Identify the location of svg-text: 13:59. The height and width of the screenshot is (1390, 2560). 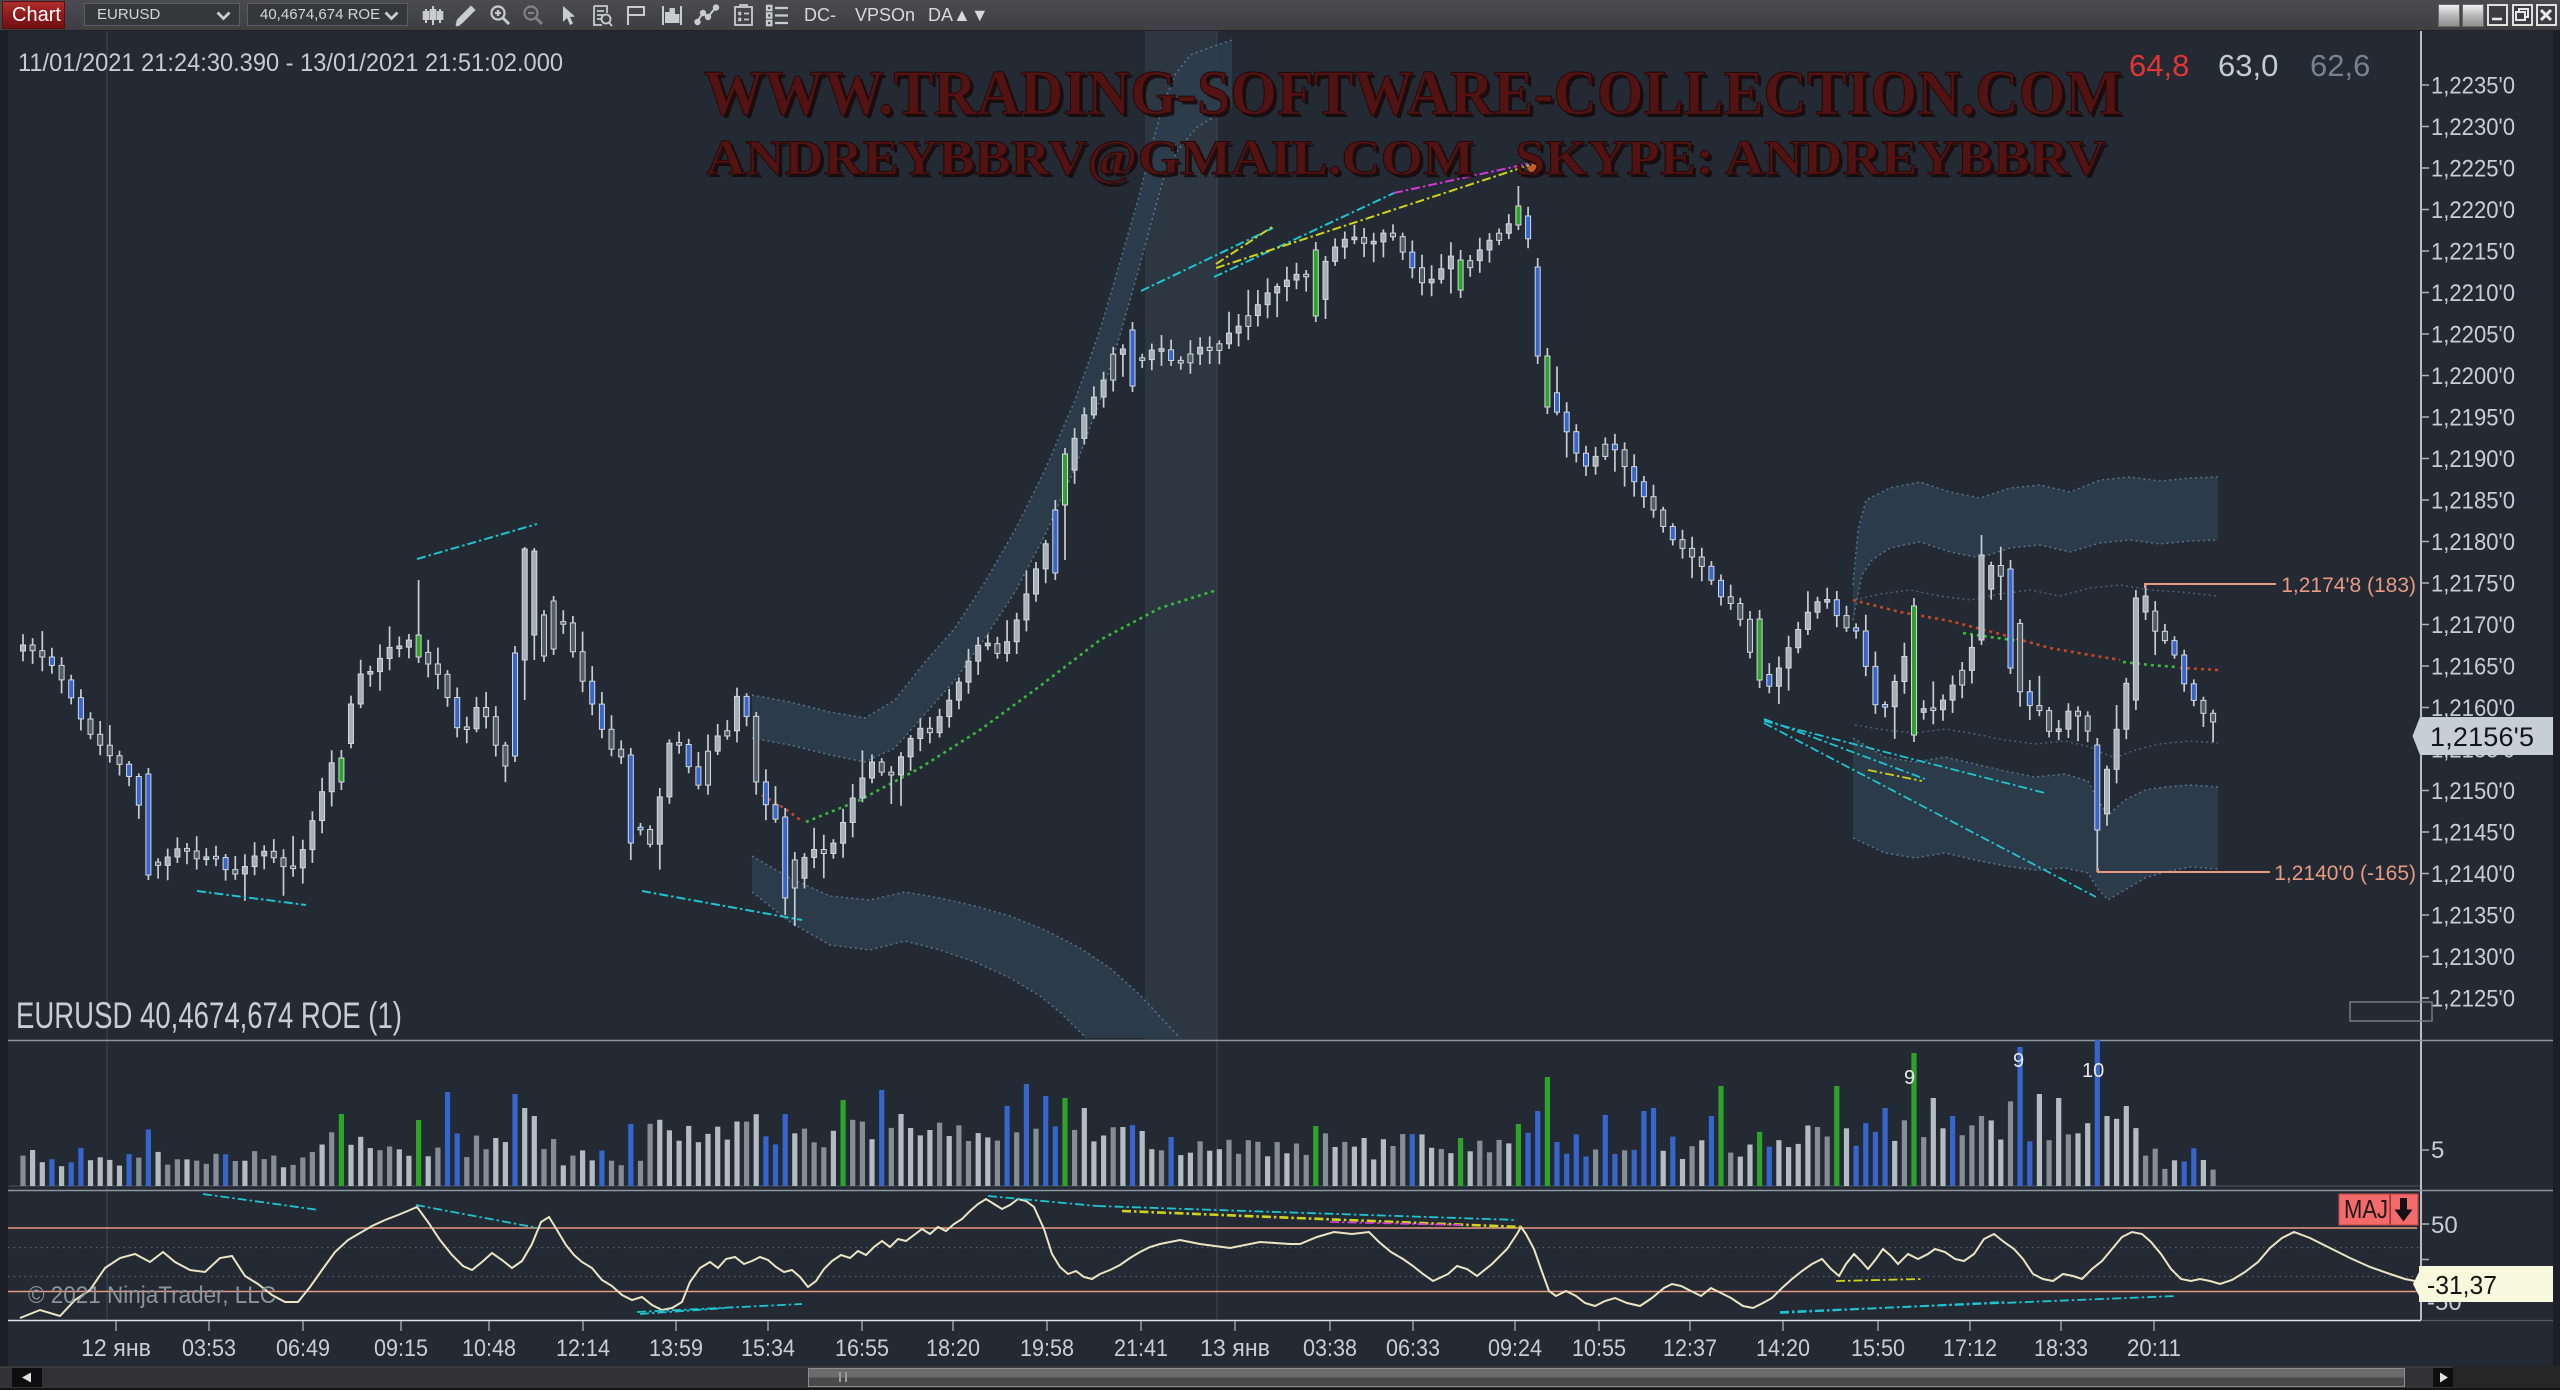
(676, 1348).